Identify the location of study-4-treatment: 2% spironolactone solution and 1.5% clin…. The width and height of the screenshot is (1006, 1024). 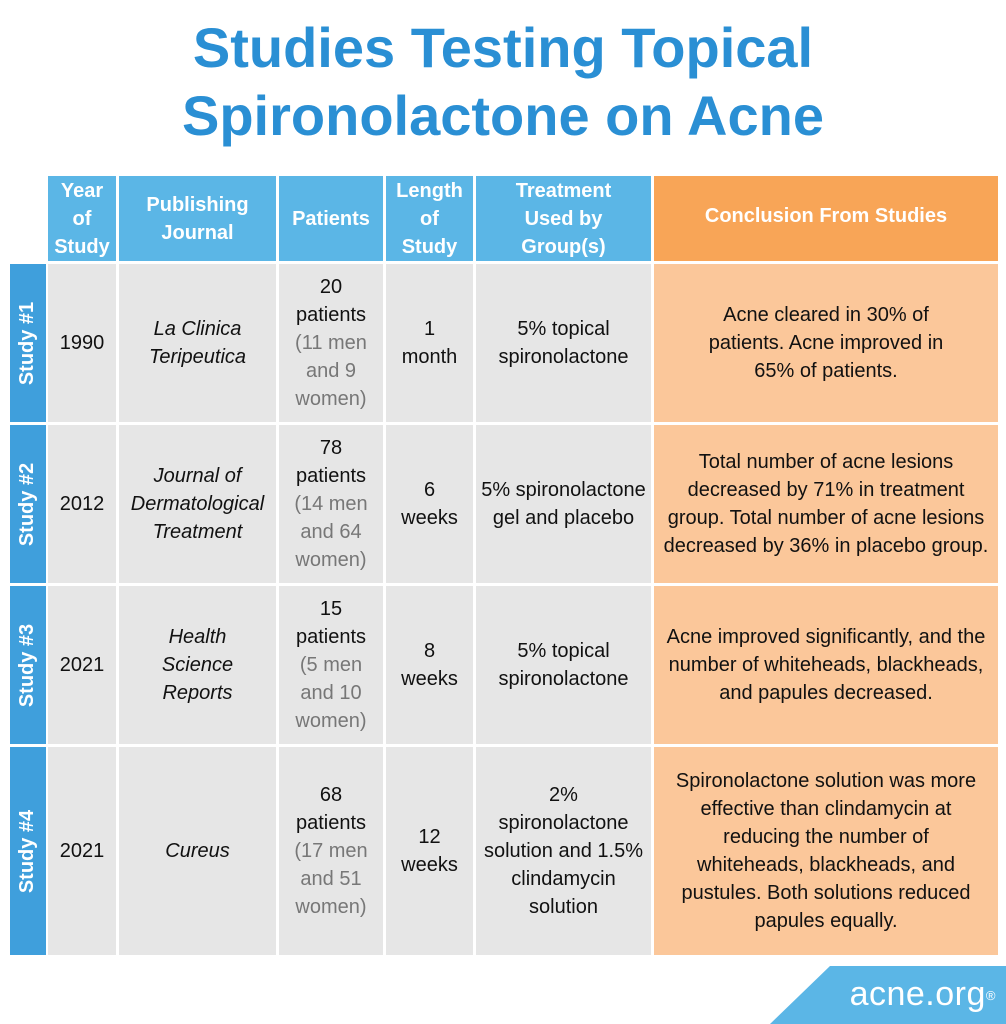
(563, 851).